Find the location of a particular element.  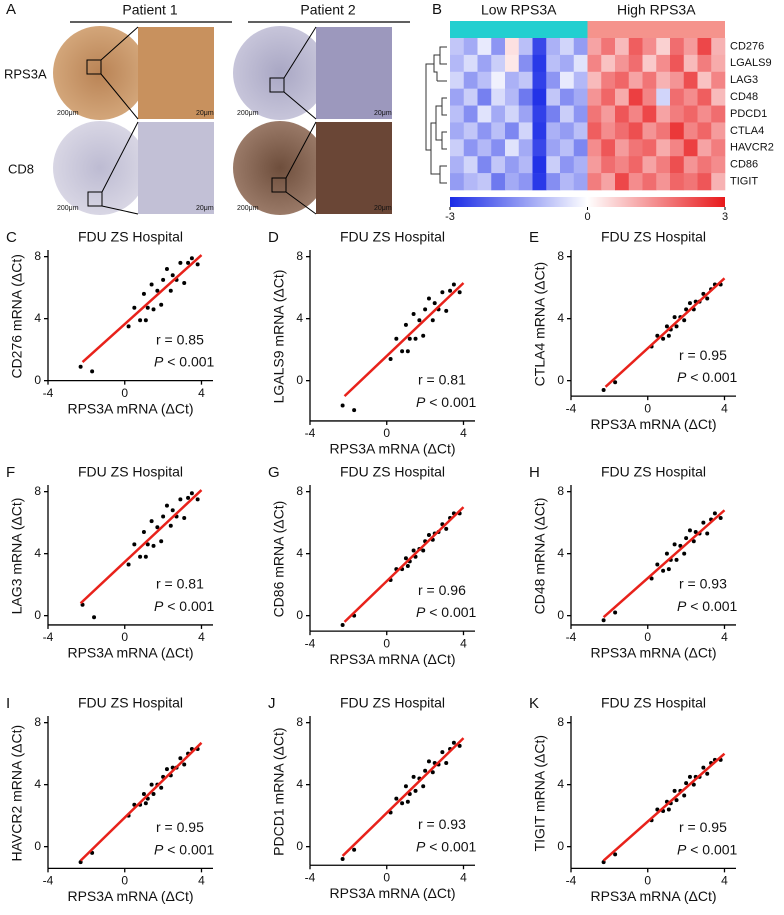

row-label: LAG3 is located at coordinates (744, 80).